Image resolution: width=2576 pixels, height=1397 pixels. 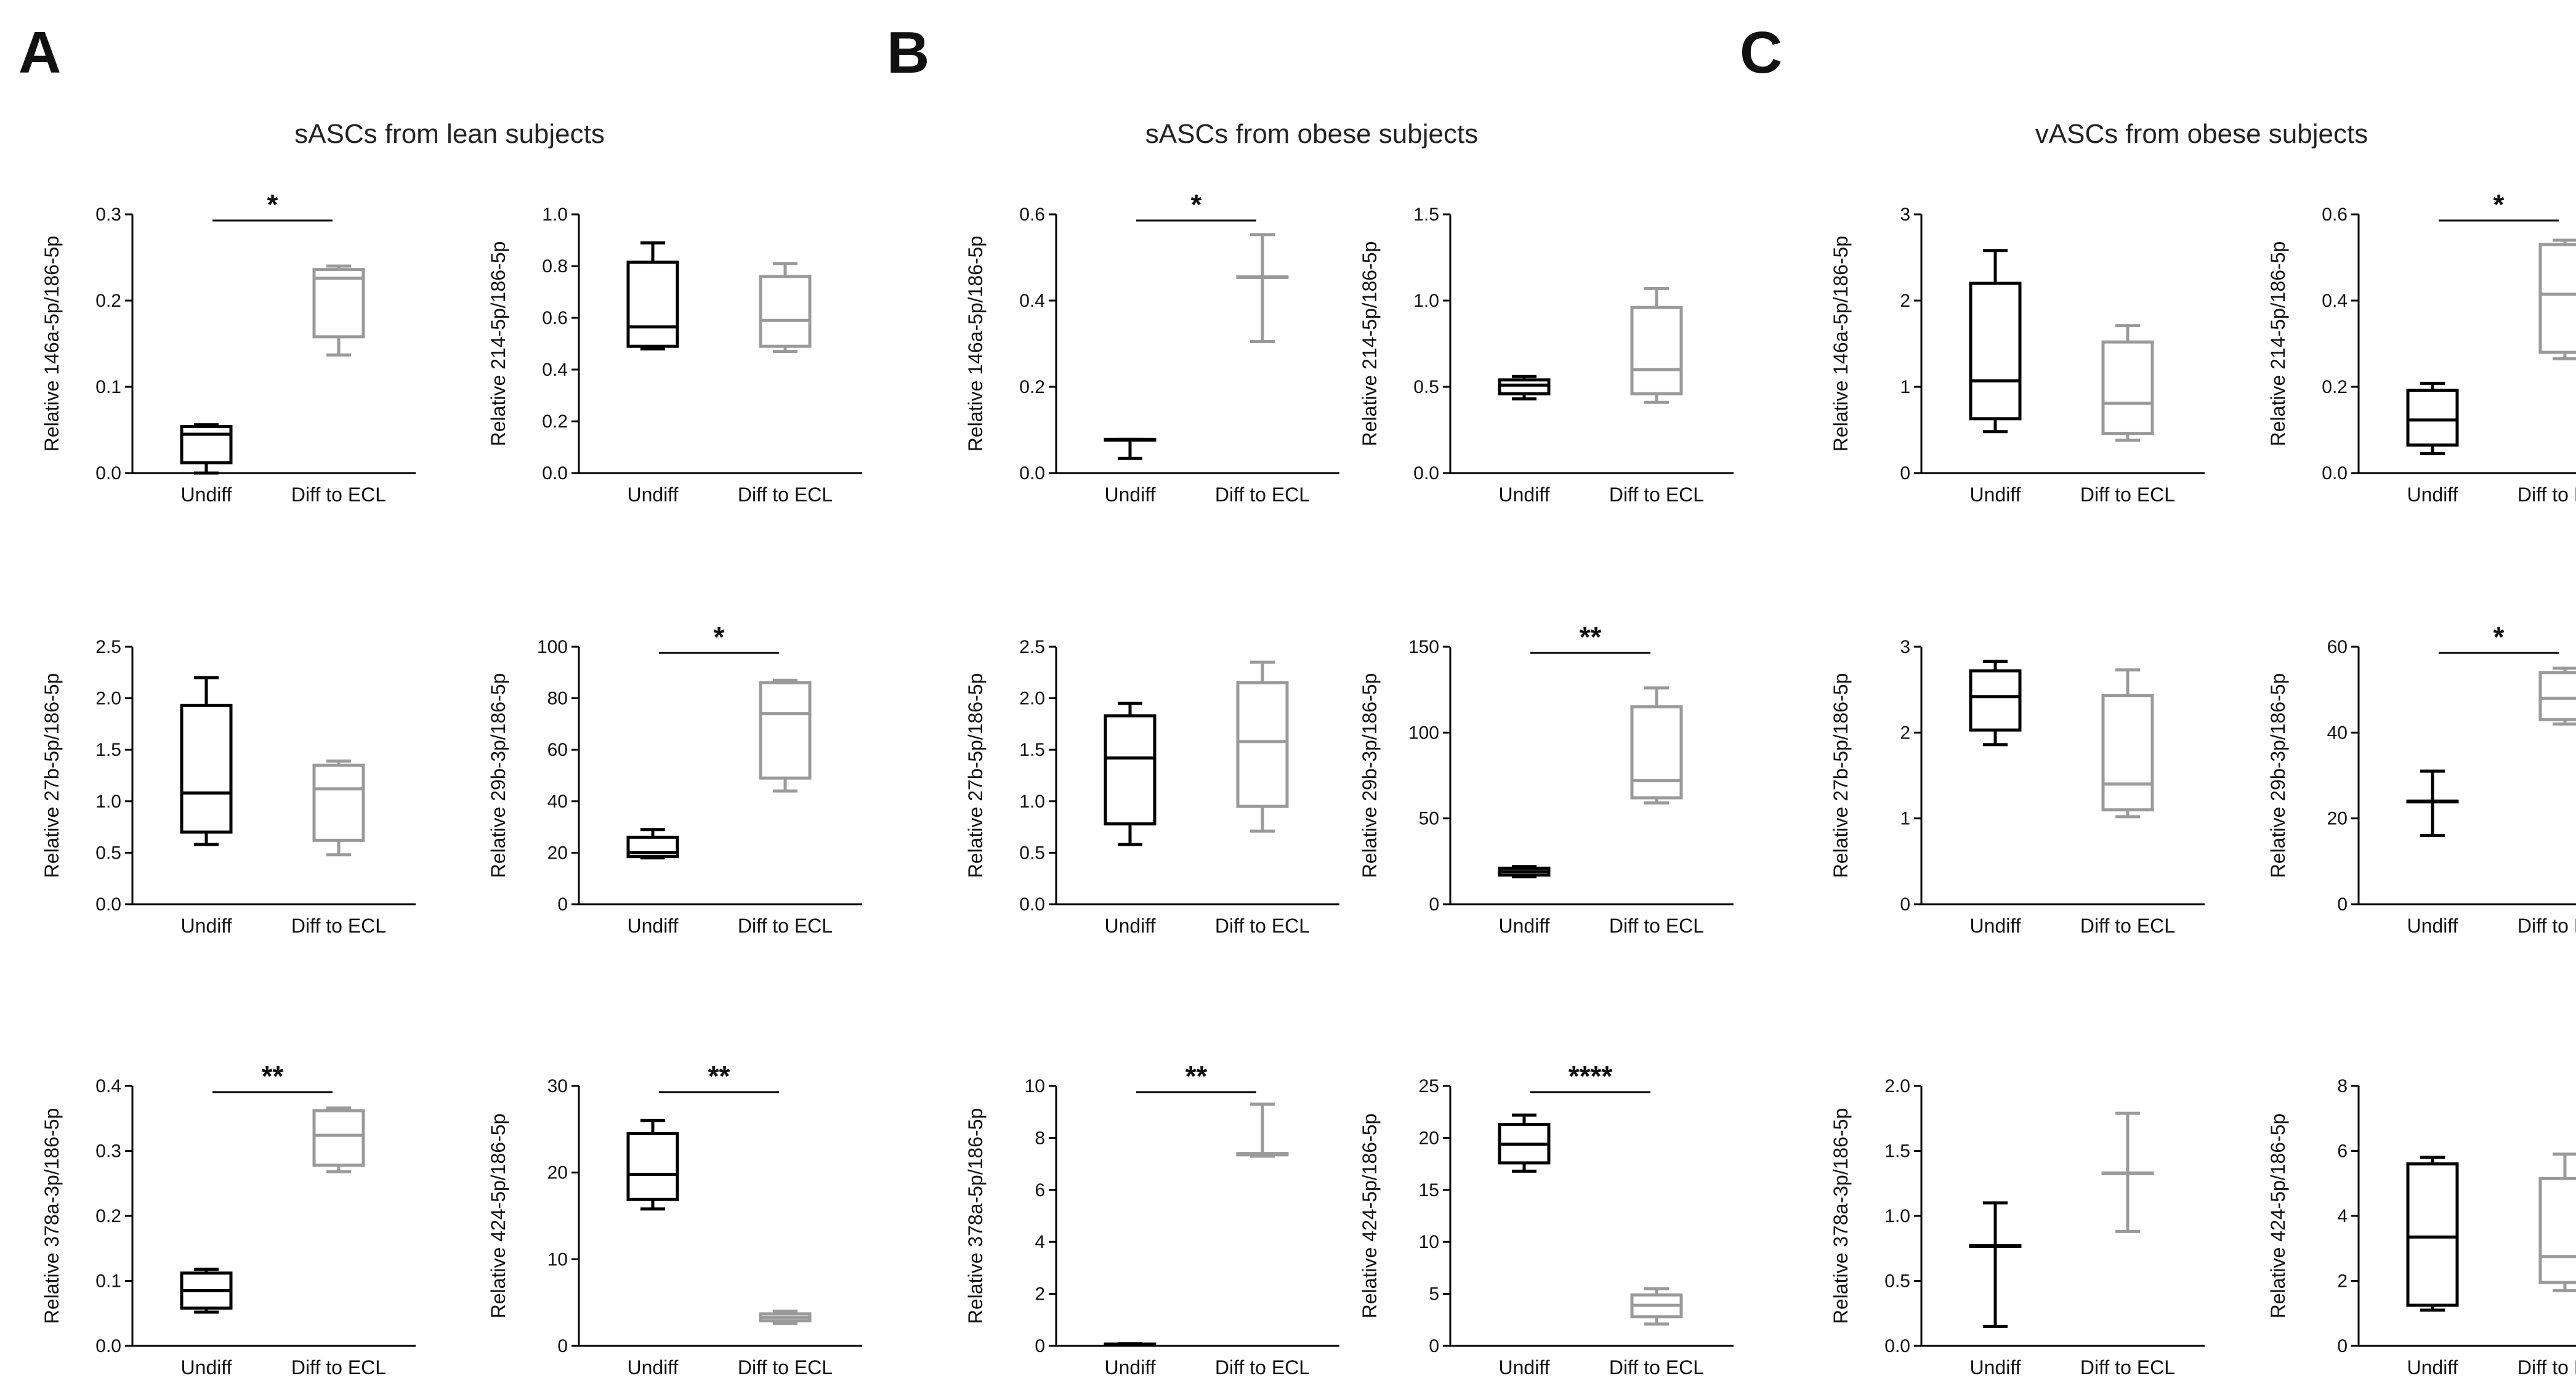 What do you see at coordinates (498, 775) in the screenshot?
I see `y-axis-label: Relative 29b-3p/186-5p` at bounding box center [498, 775].